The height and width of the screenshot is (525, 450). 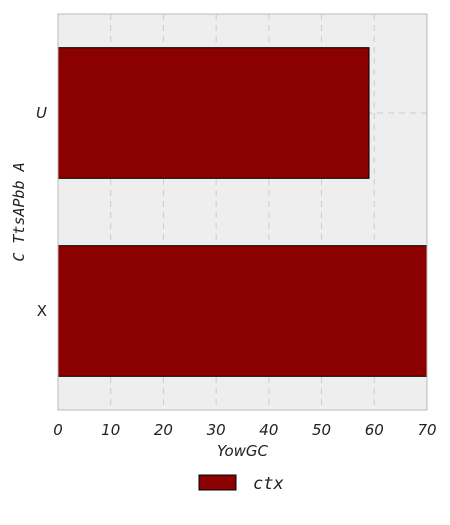 I want to click on x-tick-label: 20, so click(x=163, y=430).